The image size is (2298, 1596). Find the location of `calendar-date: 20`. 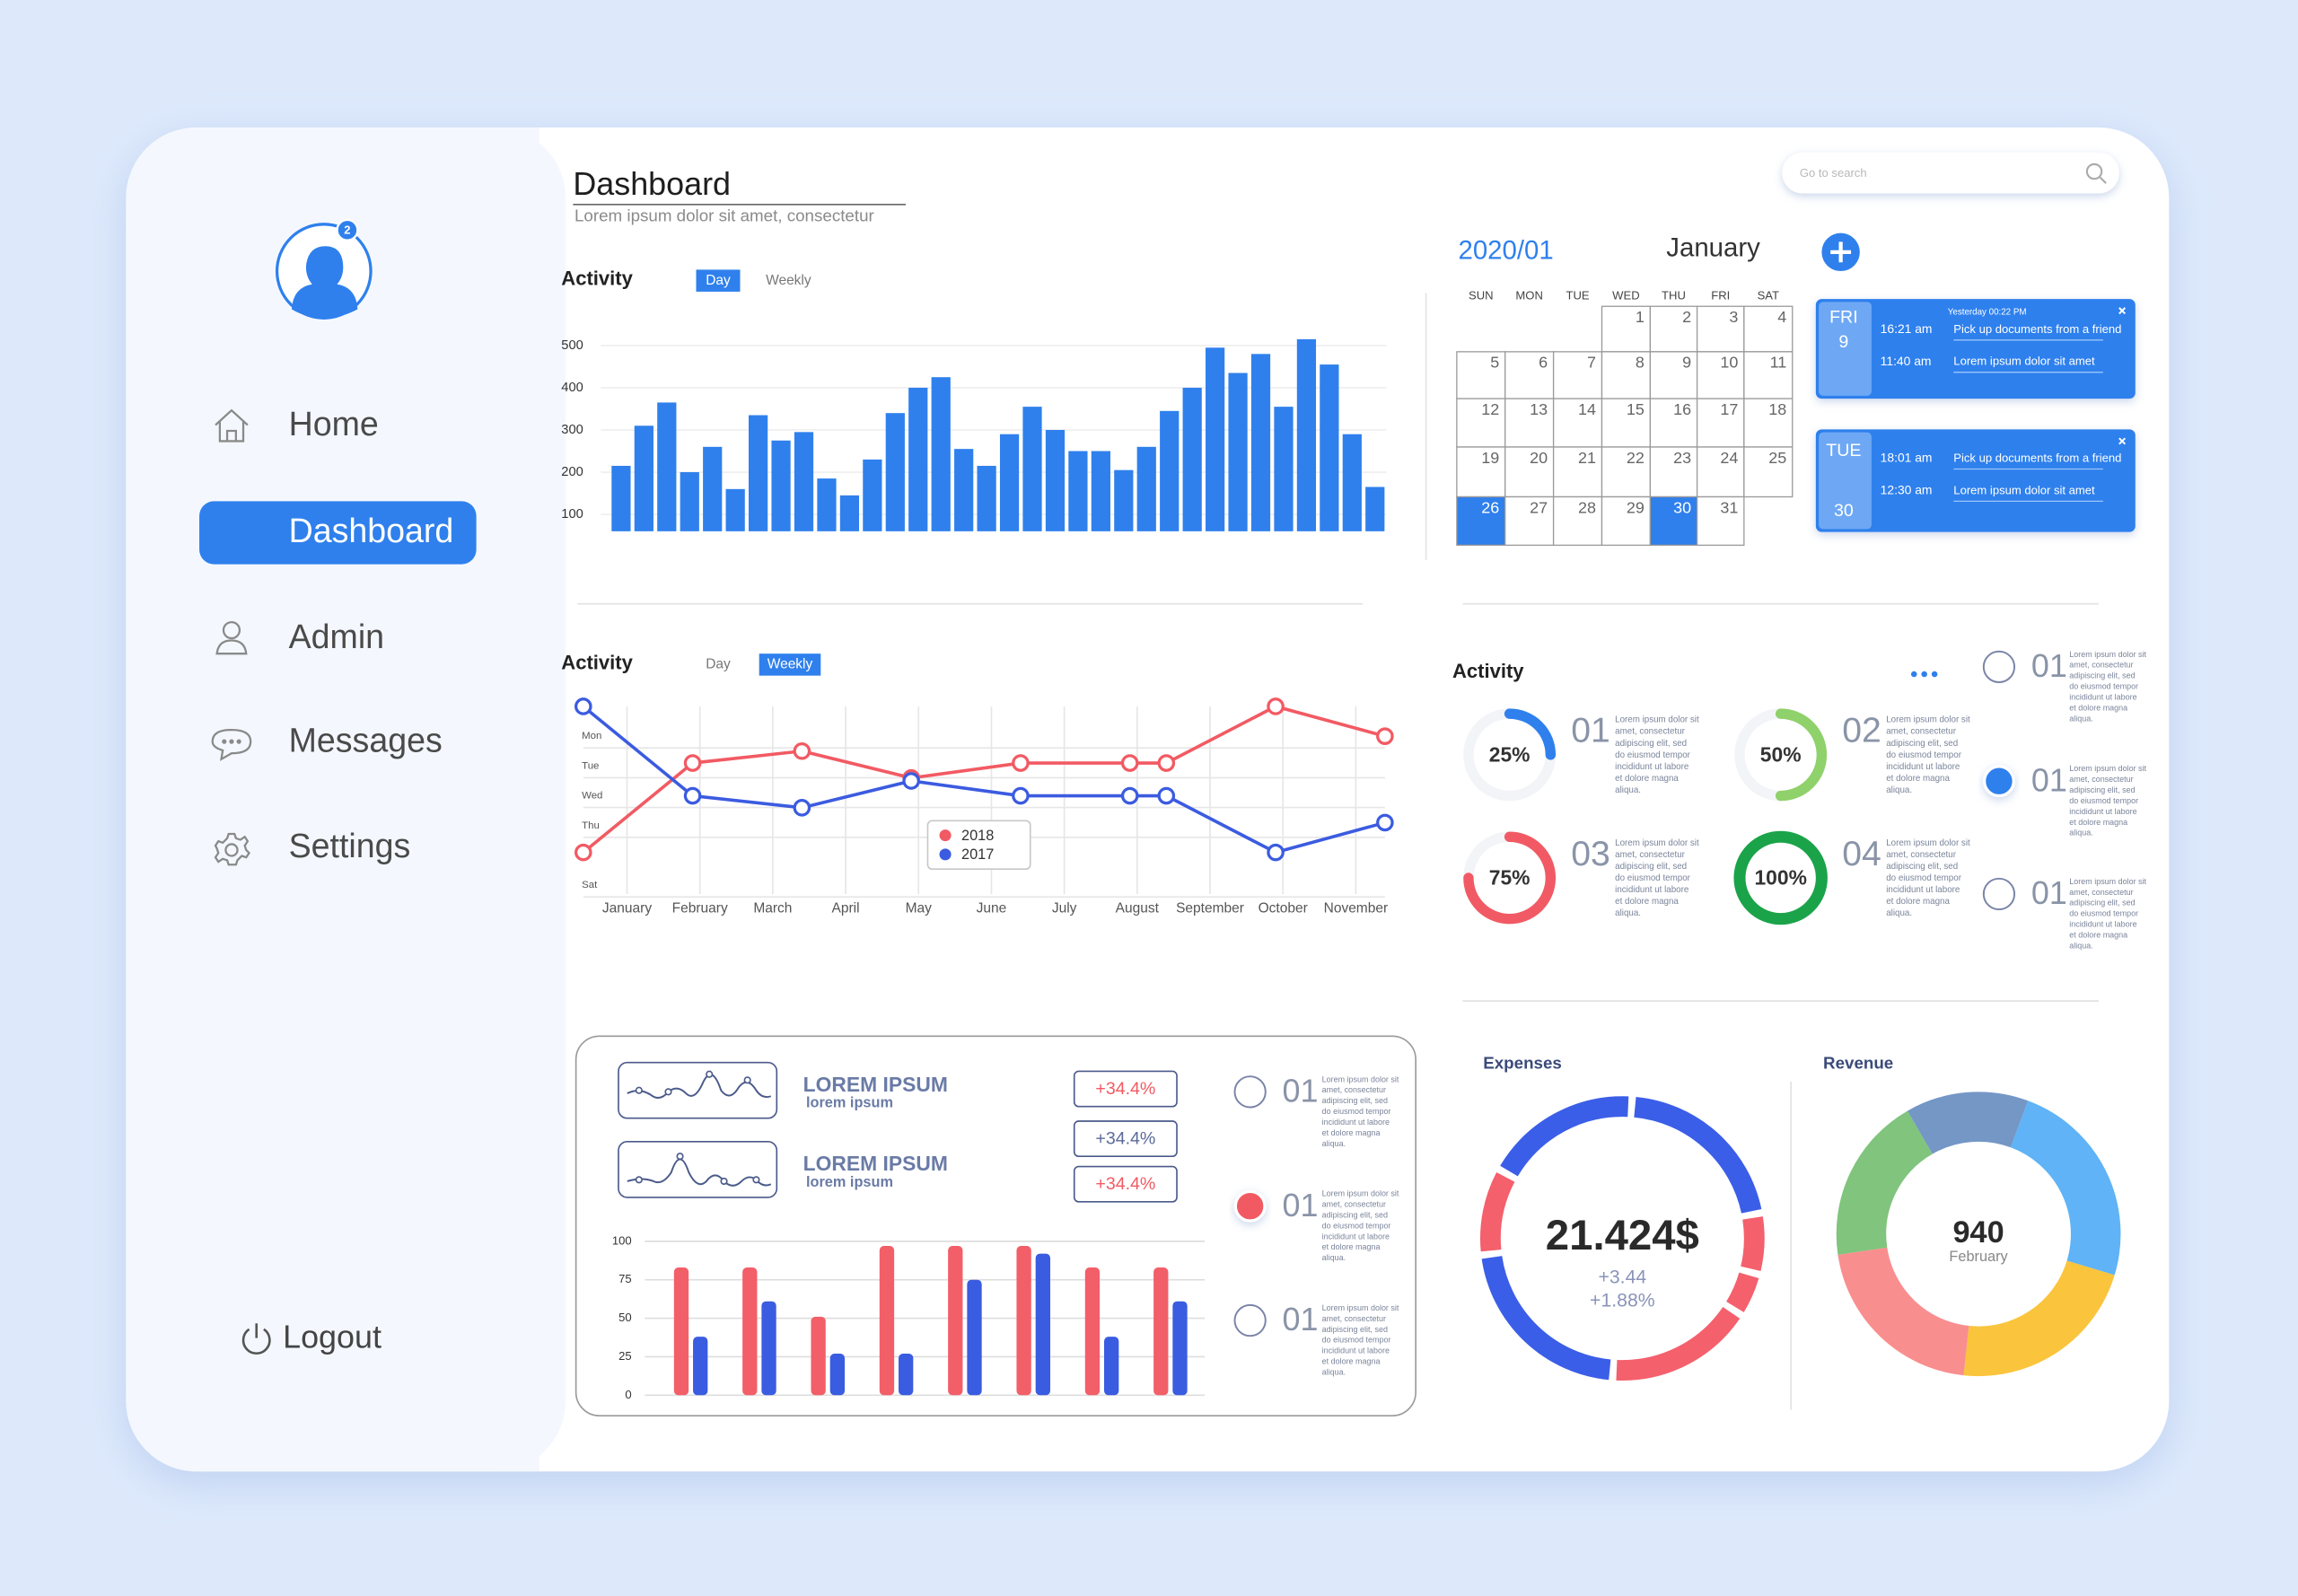

calendar-date: 20 is located at coordinates (1539, 458).